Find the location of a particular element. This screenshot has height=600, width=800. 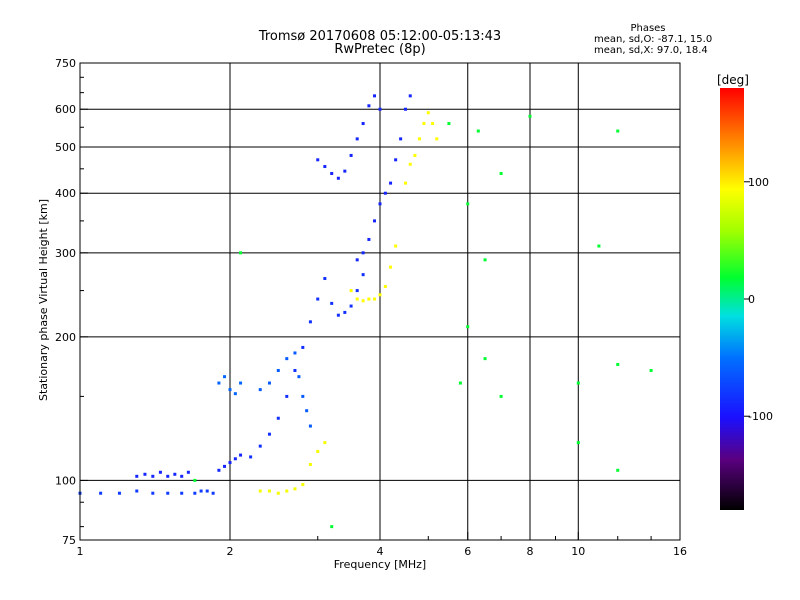

y-axis-label: Stationary phase Virtual Height [km] is located at coordinates (43, 300).